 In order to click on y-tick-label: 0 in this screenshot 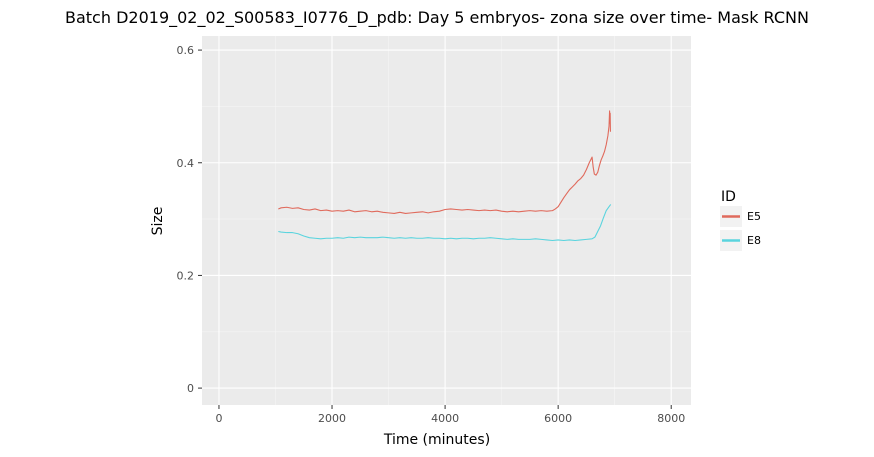, I will do `click(190, 388)`.